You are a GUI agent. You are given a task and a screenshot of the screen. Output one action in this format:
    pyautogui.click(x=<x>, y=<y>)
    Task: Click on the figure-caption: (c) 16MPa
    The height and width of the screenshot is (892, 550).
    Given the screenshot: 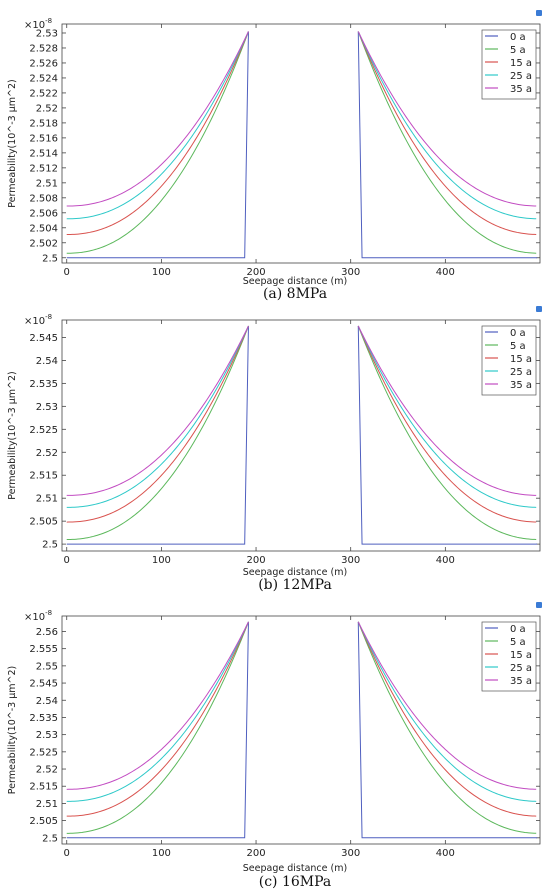 What is the action you would take?
    pyautogui.click(x=295, y=882)
    